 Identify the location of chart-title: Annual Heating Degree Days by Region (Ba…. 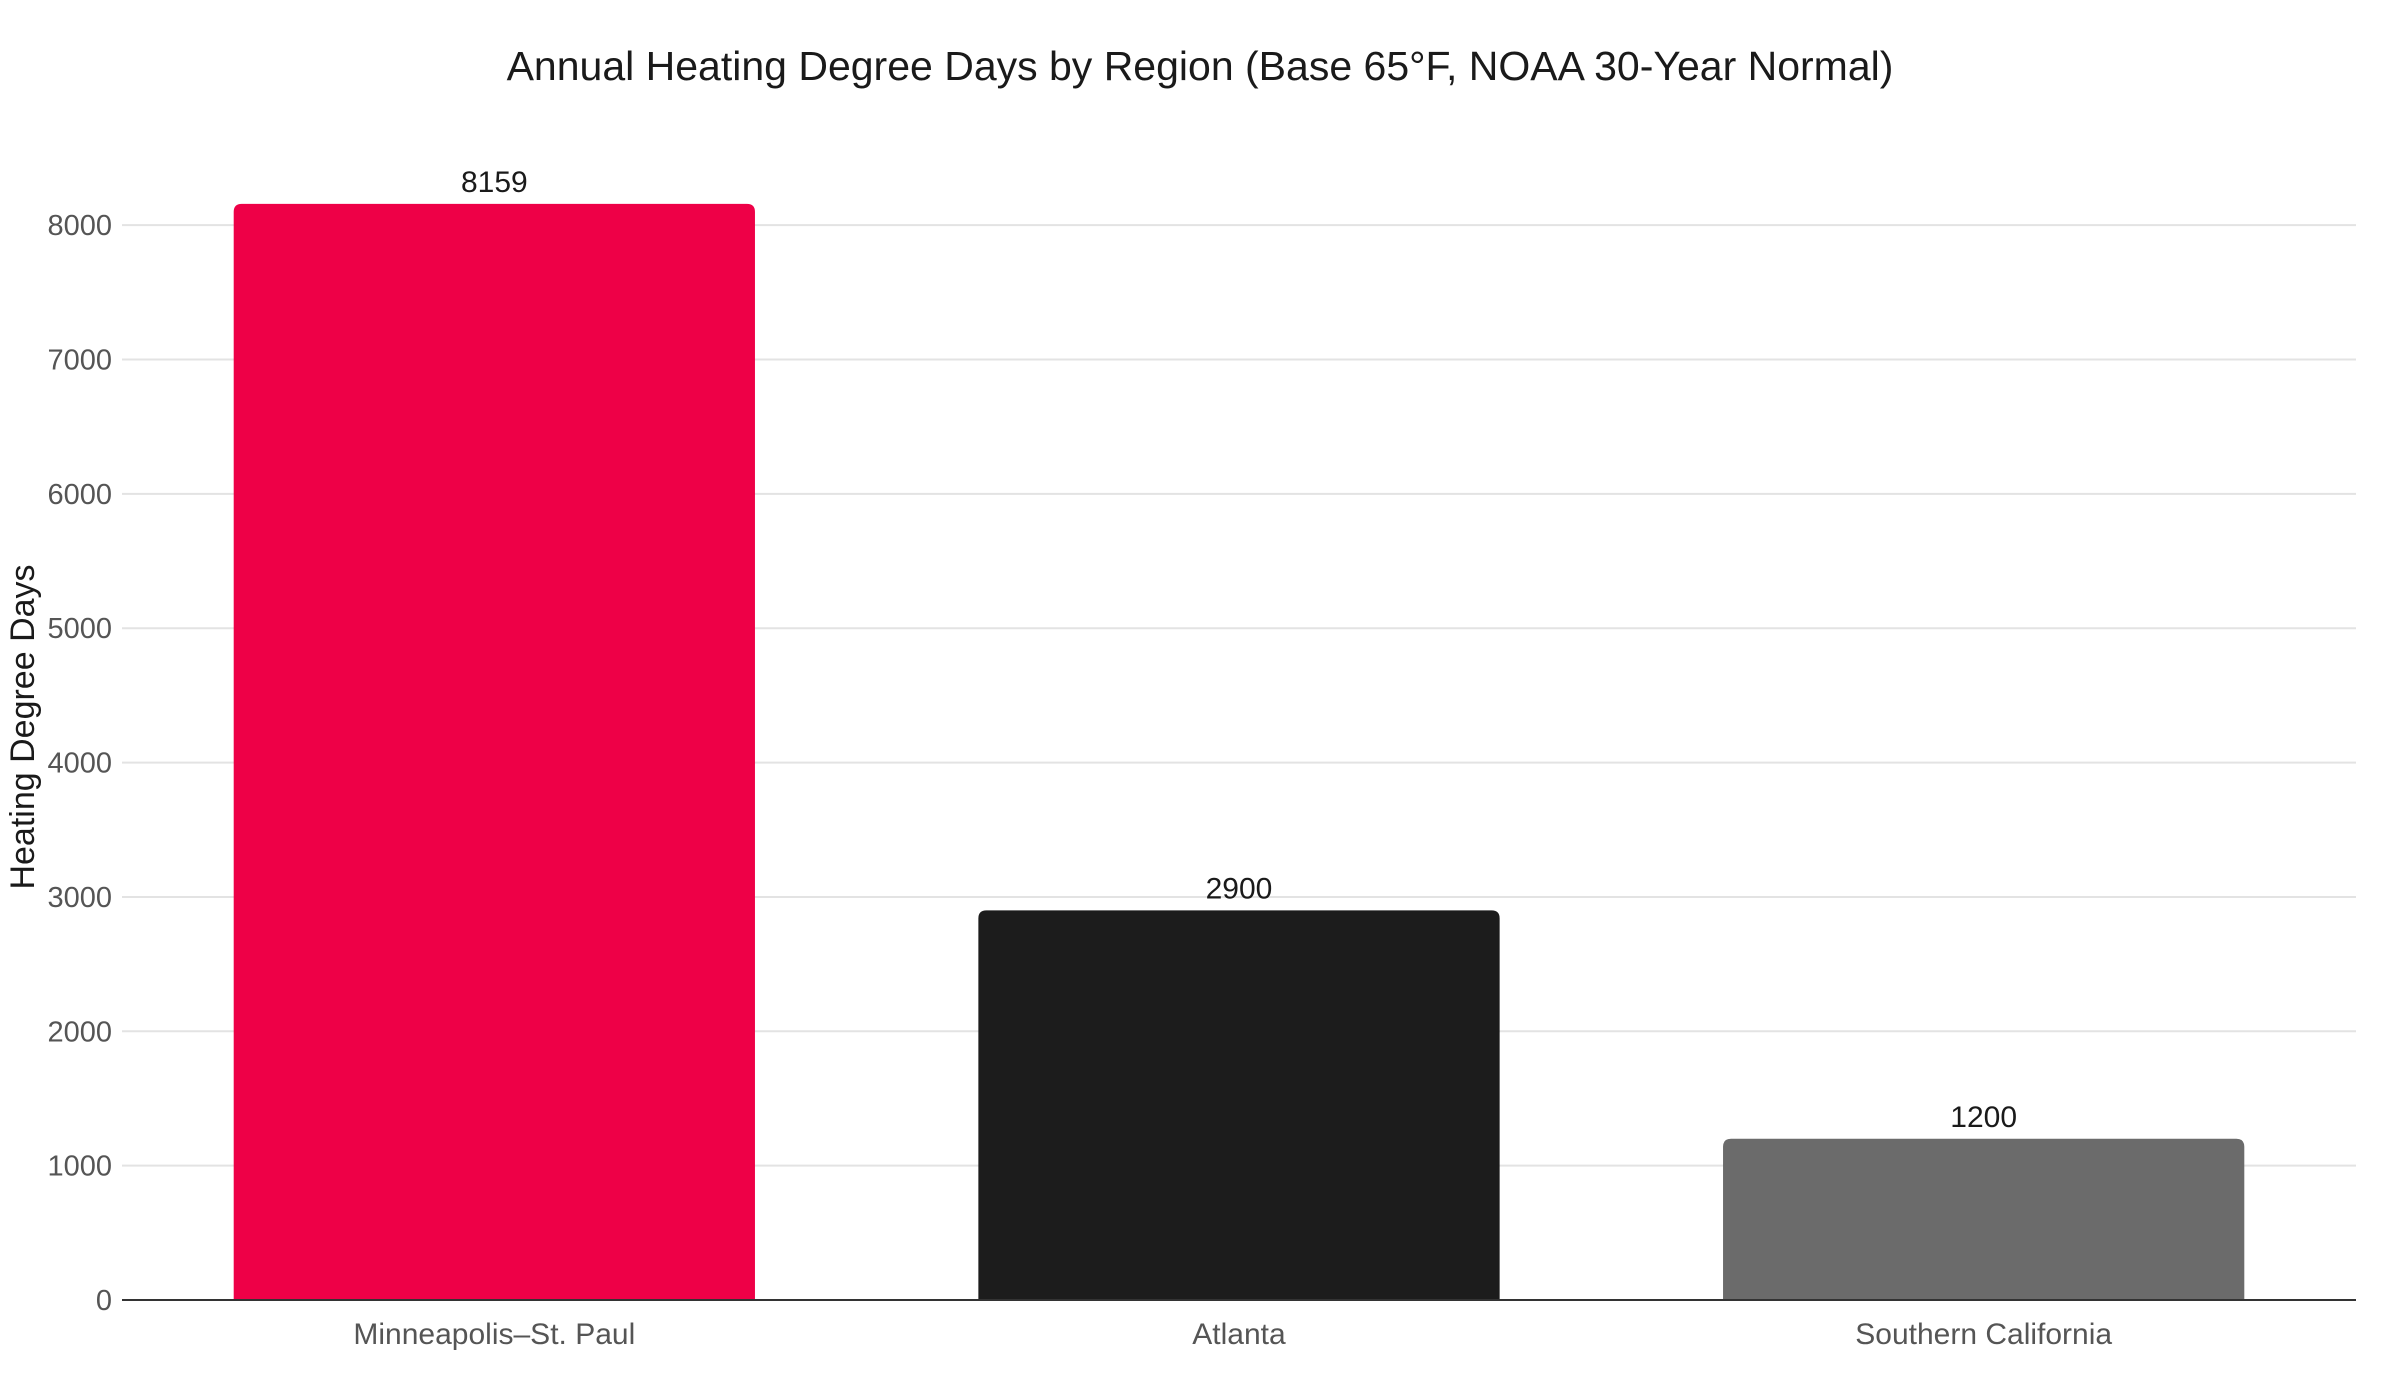
(1200, 66).